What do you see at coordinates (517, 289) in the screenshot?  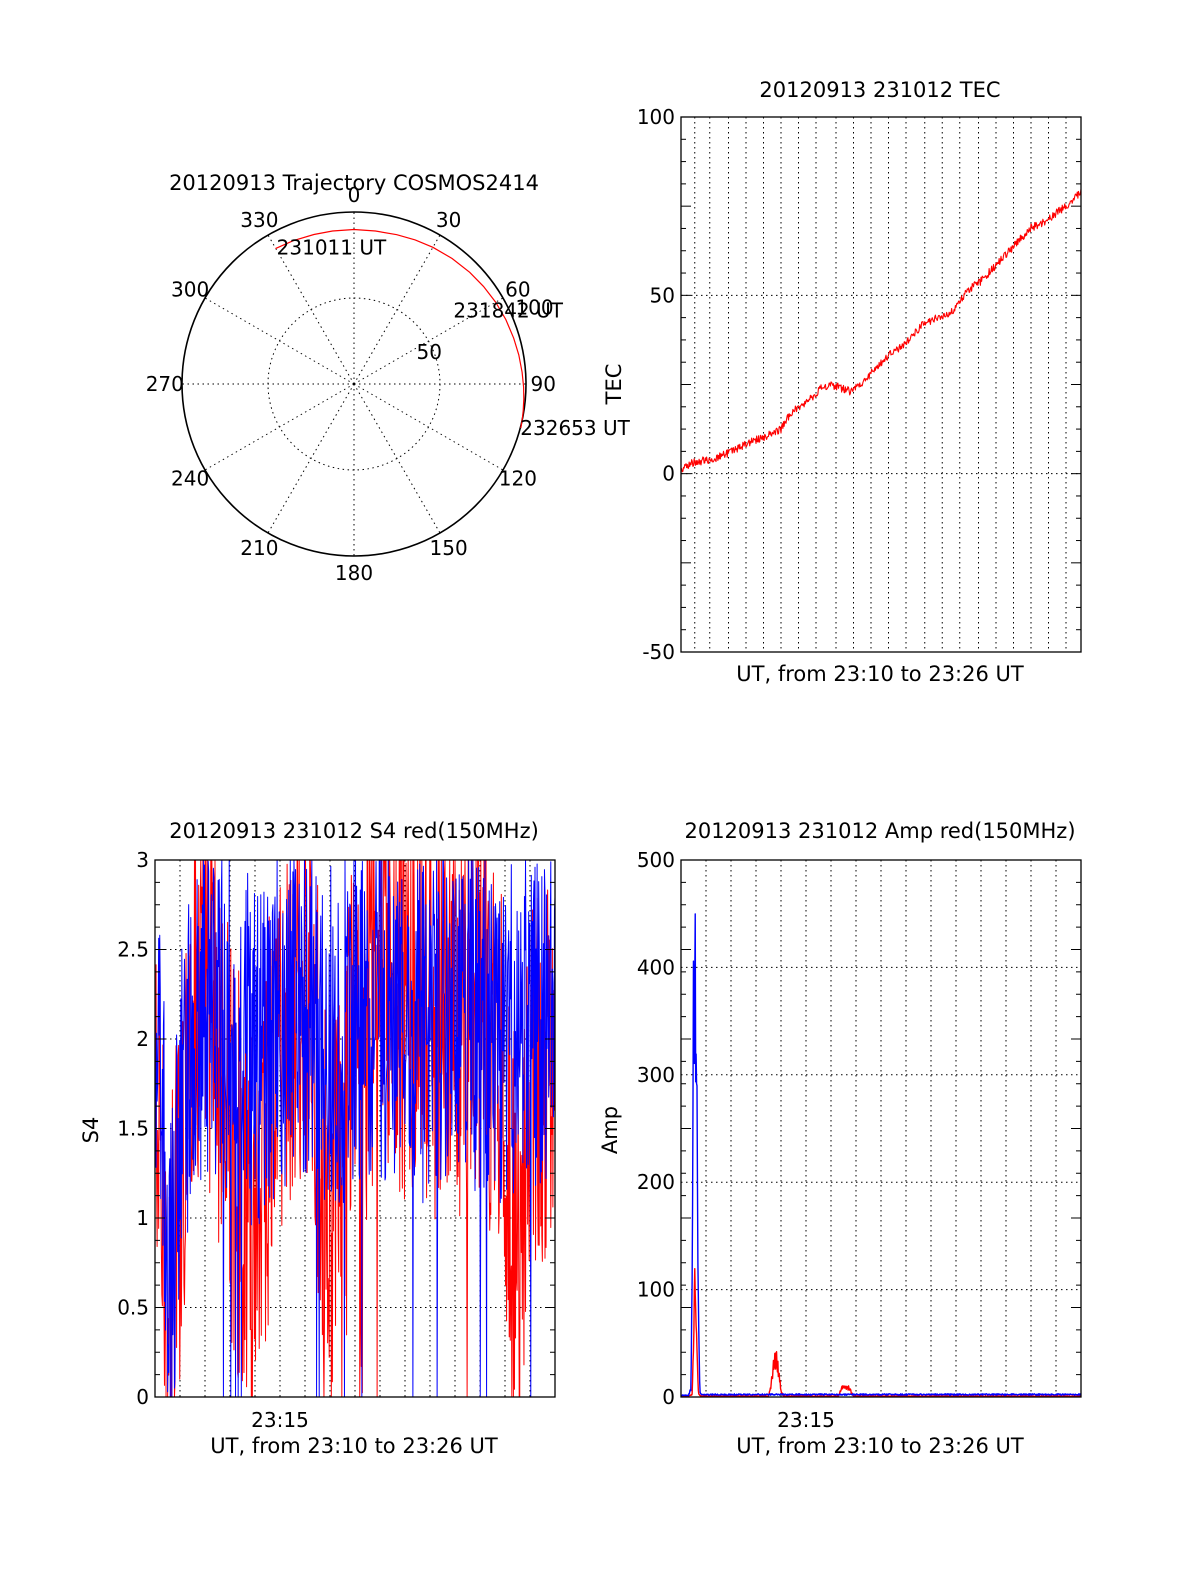 I see `azimuth-label: 60` at bounding box center [517, 289].